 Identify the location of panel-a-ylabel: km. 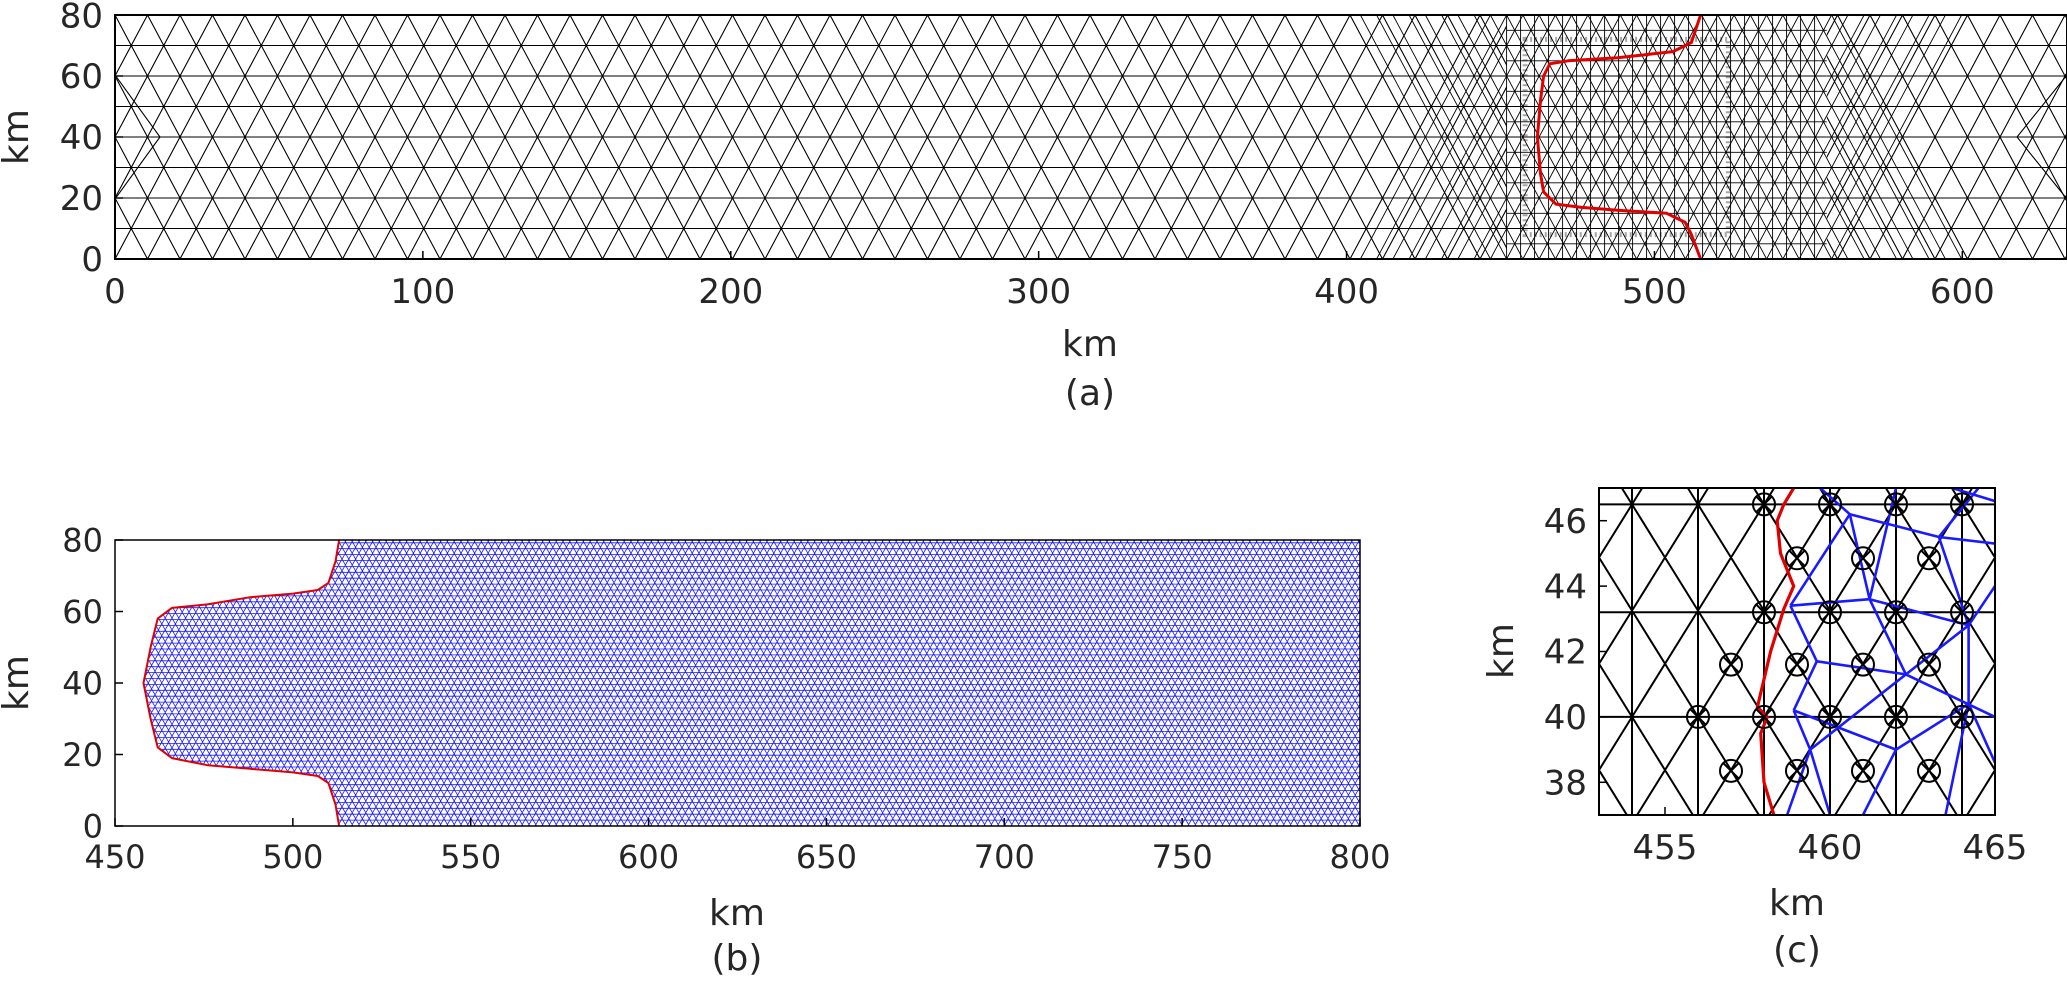
(18, 137).